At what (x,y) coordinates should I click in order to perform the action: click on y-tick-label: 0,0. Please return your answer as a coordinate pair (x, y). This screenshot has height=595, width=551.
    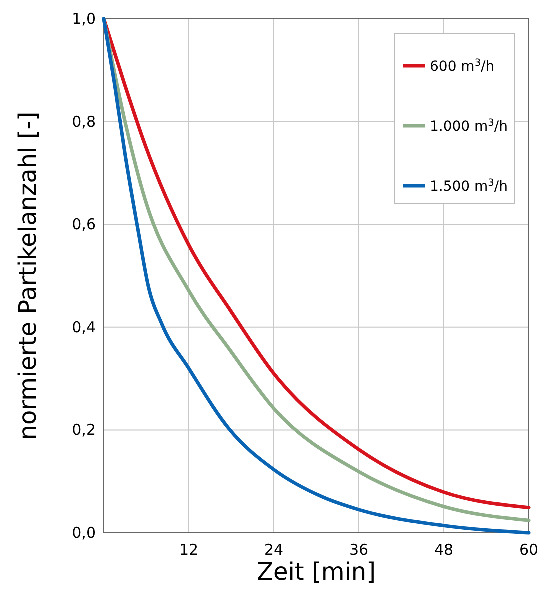
    Looking at the image, I should click on (84, 533).